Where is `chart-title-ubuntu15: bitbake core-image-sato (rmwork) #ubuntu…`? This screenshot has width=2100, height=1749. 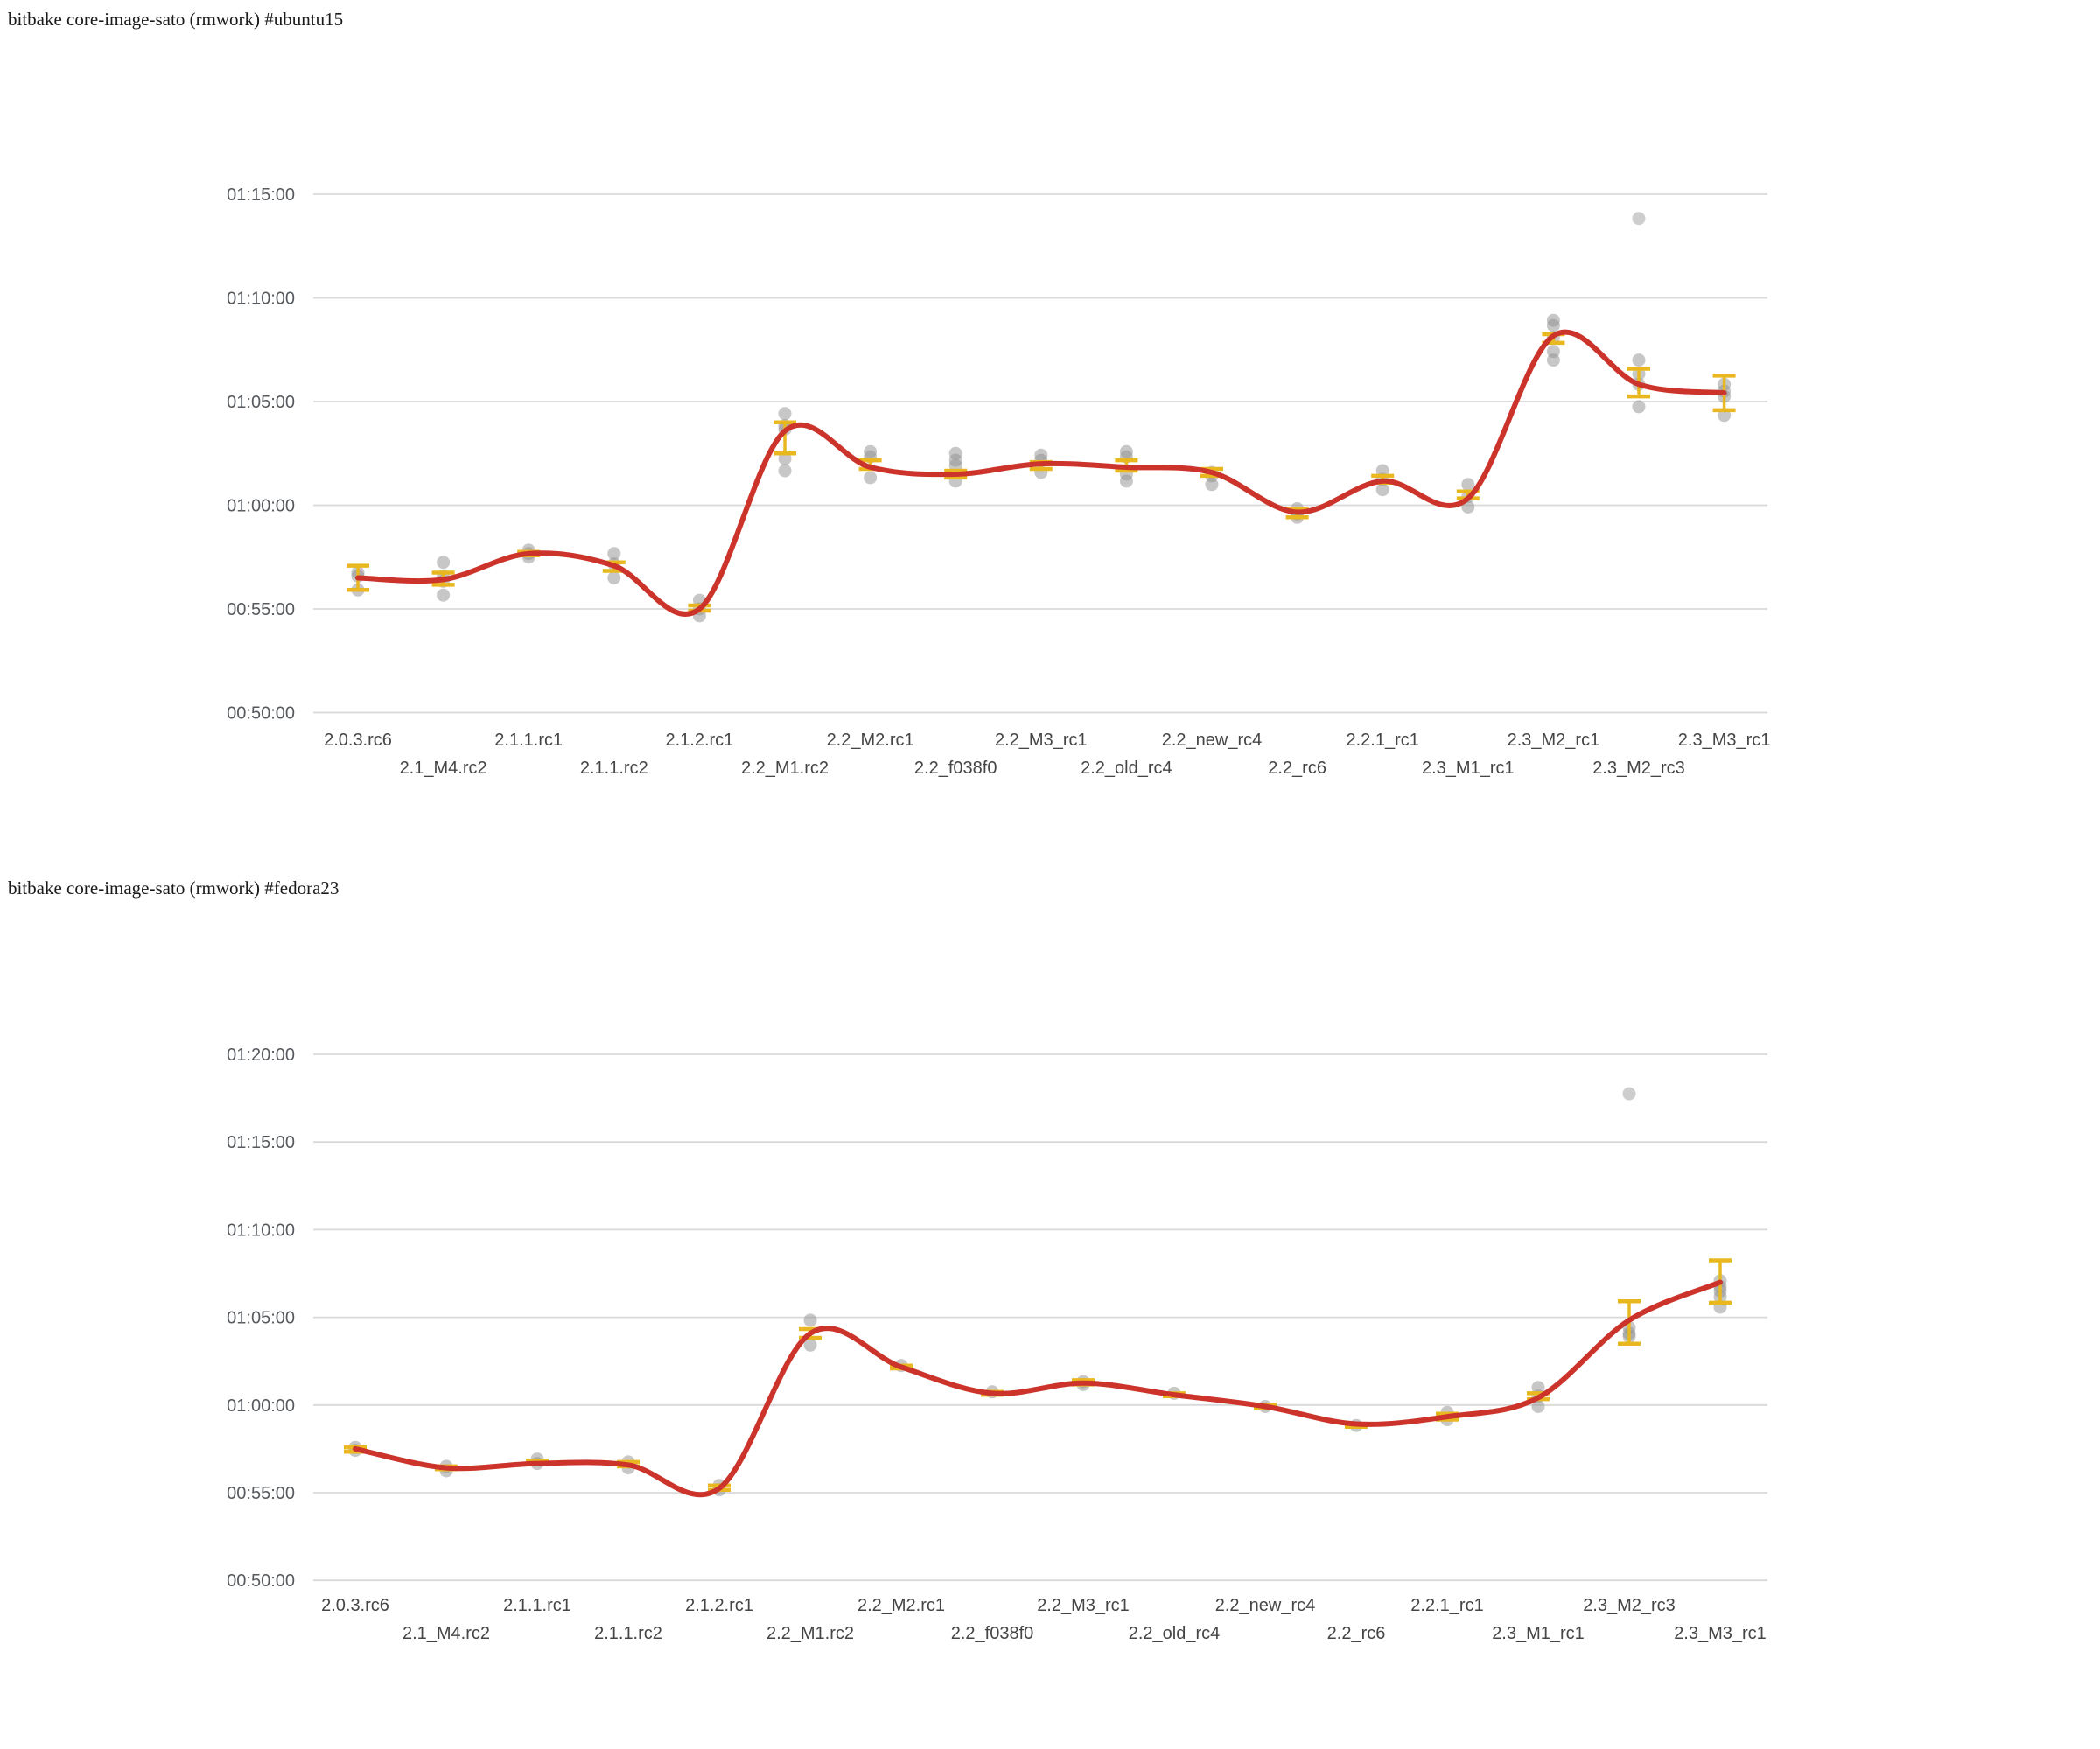
chart-title-ubuntu15: bitbake core-image-sato (rmwork) #ubuntu… is located at coordinates (176, 19).